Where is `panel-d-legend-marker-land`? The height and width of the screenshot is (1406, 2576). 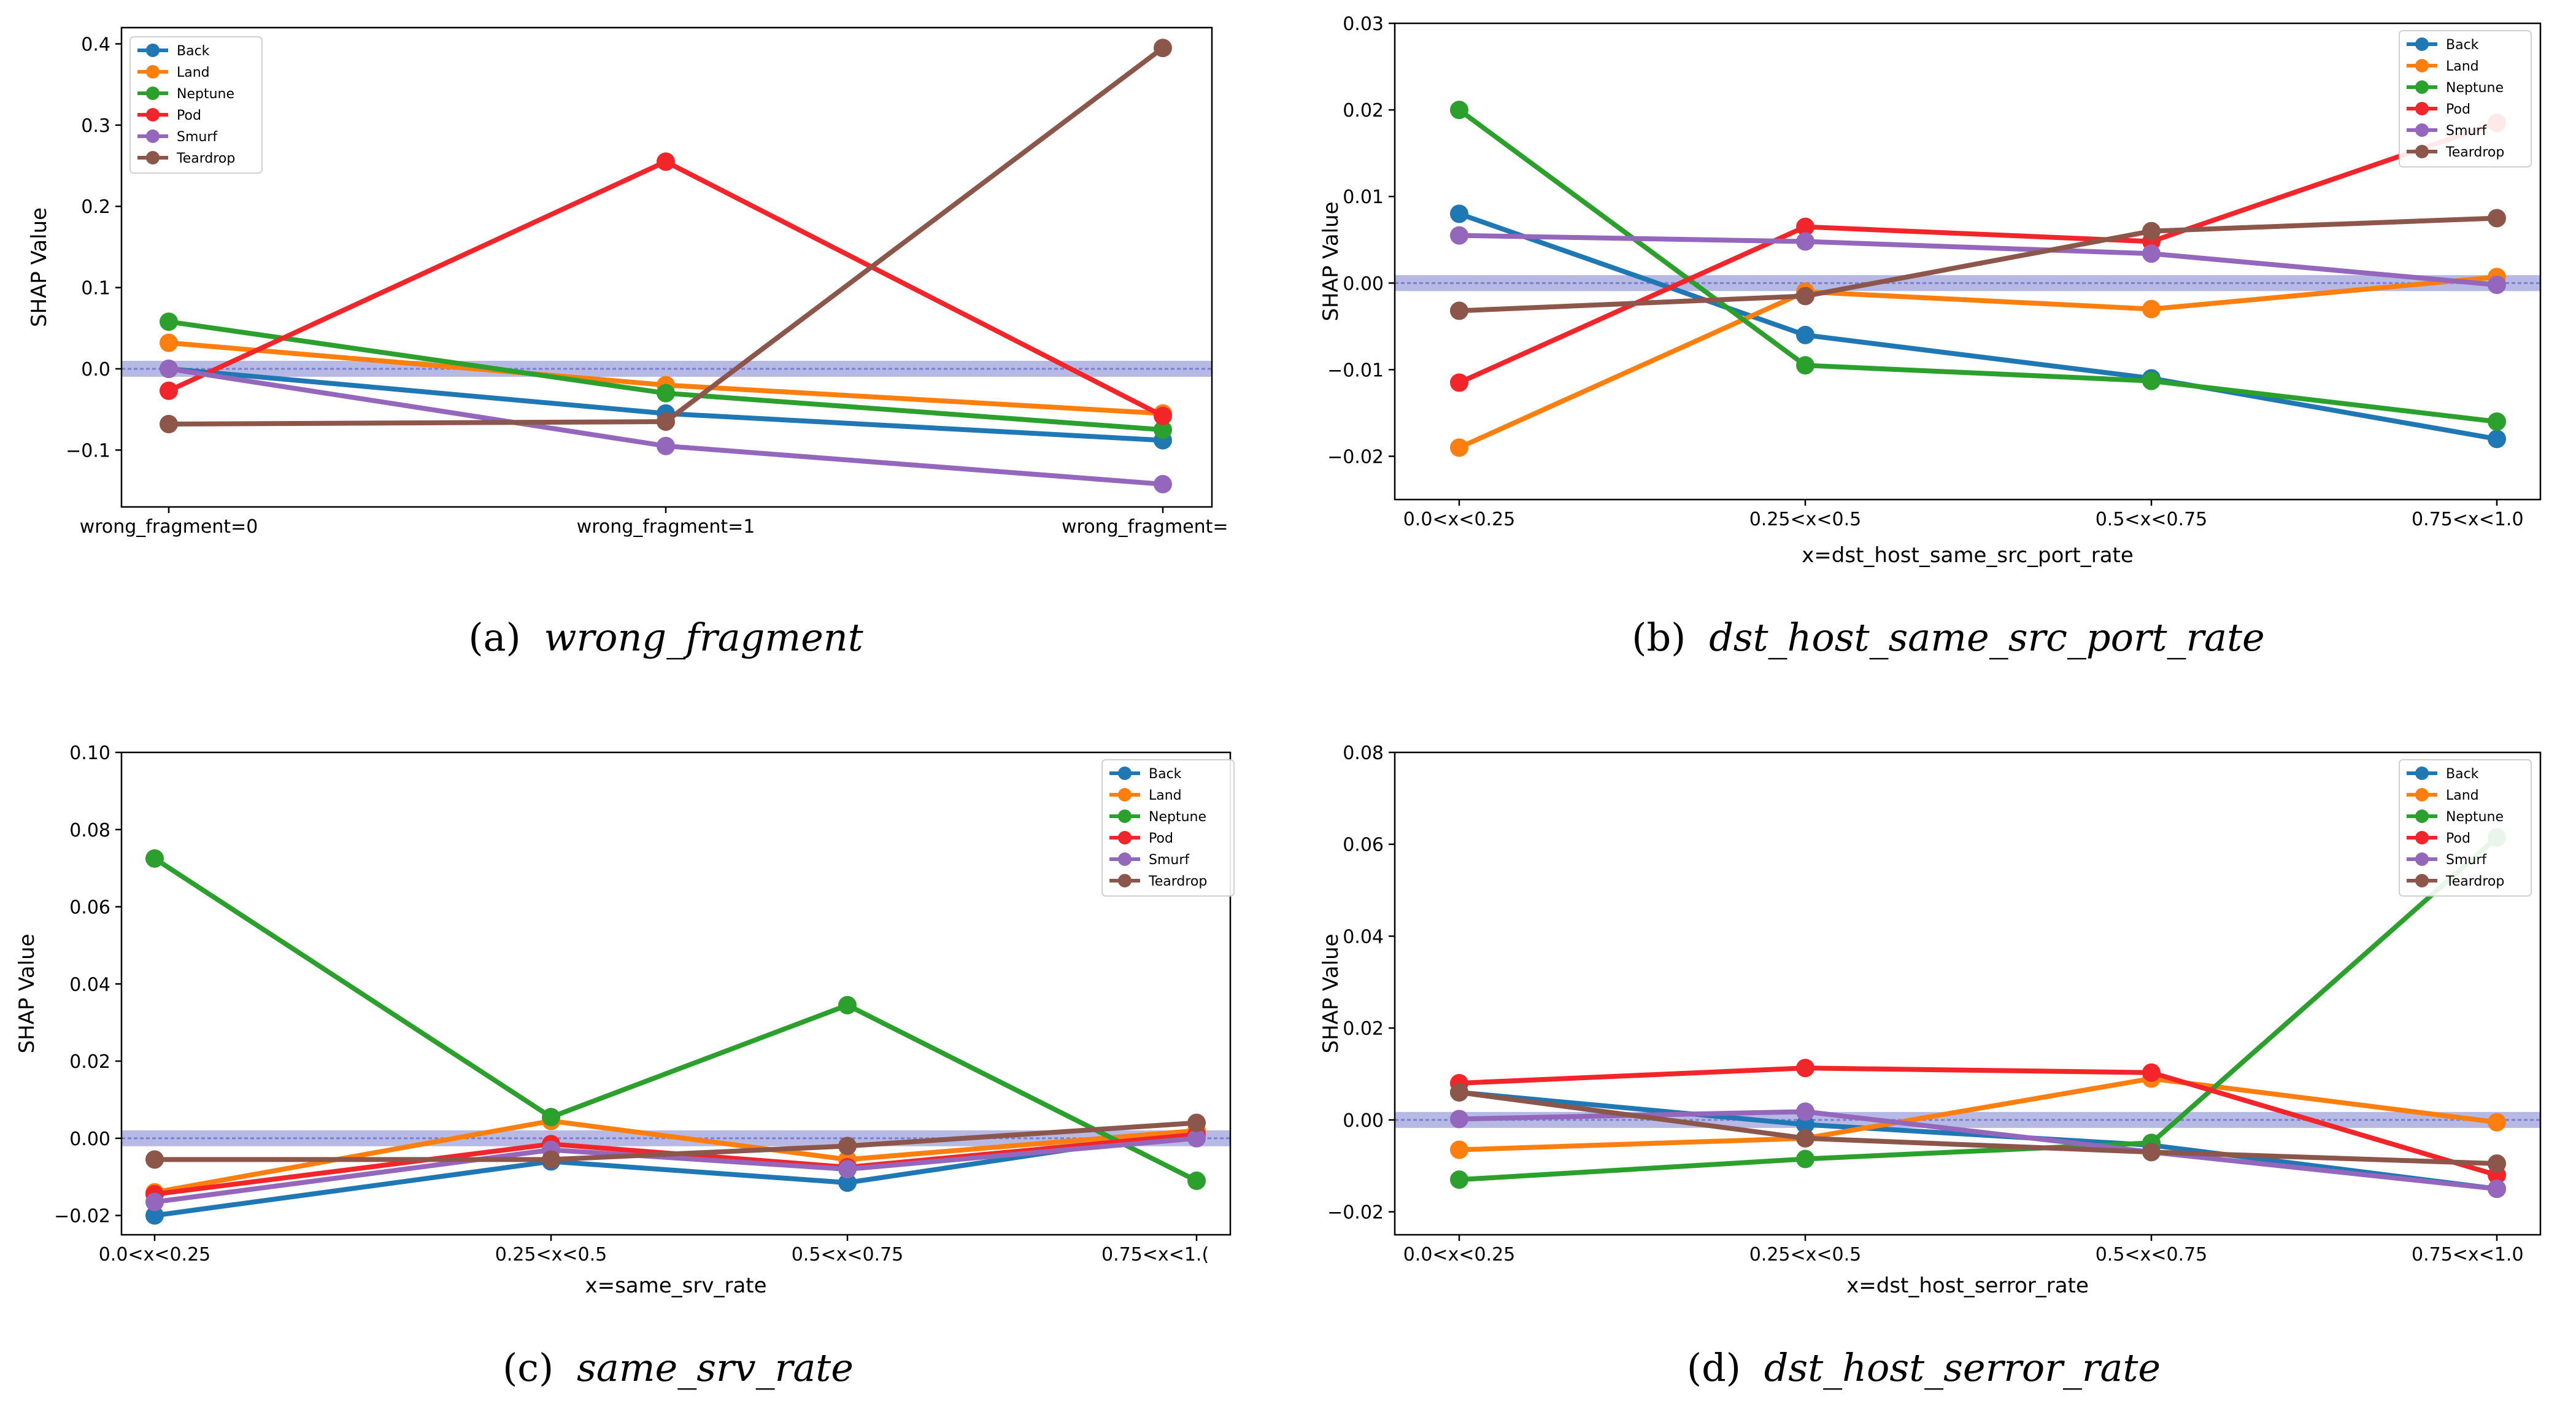 panel-d-legend-marker-land is located at coordinates (2422, 794).